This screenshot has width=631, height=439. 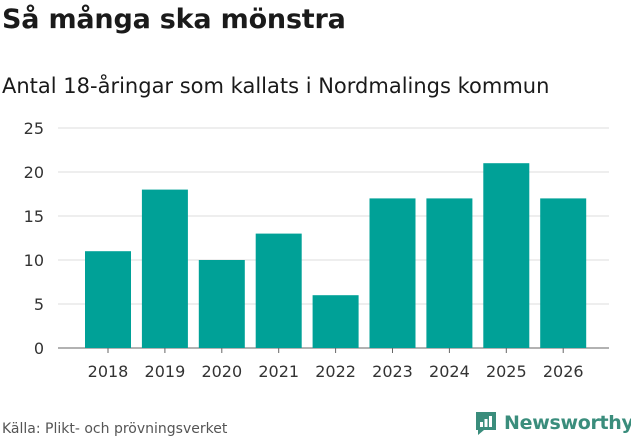 What do you see at coordinates (221, 304) in the screenshot?
I see `bar-2020` at bounding box center [221, 304].